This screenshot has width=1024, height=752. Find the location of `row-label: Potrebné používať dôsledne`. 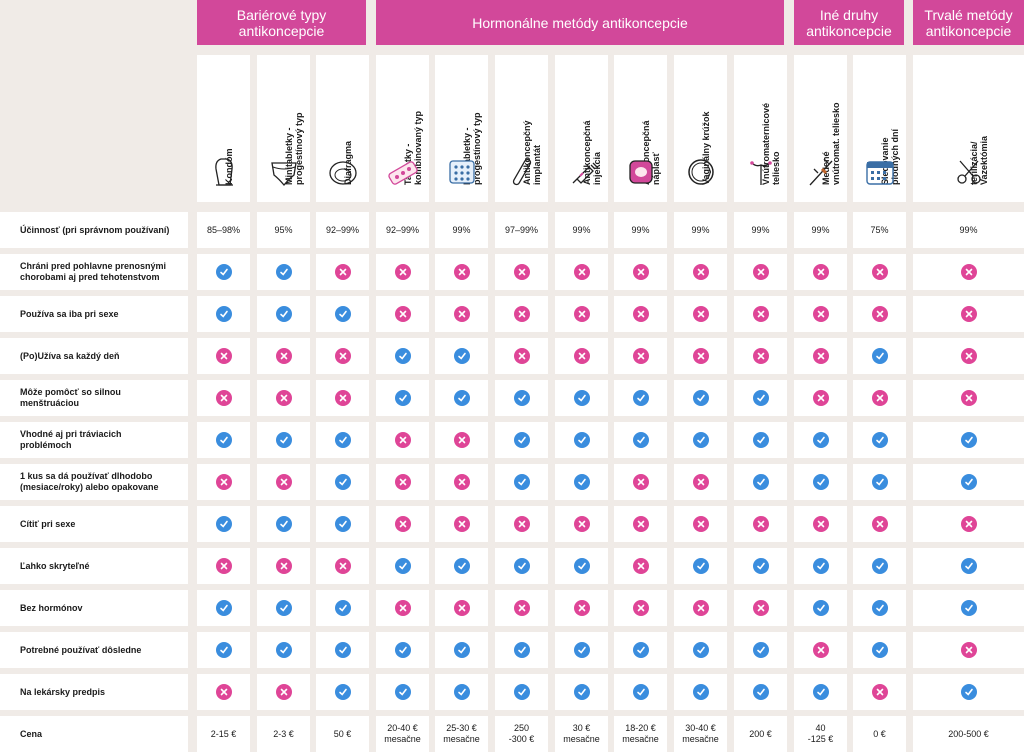

row-label: Potrebné používať dôsledne is located at coordinates (94, 650).